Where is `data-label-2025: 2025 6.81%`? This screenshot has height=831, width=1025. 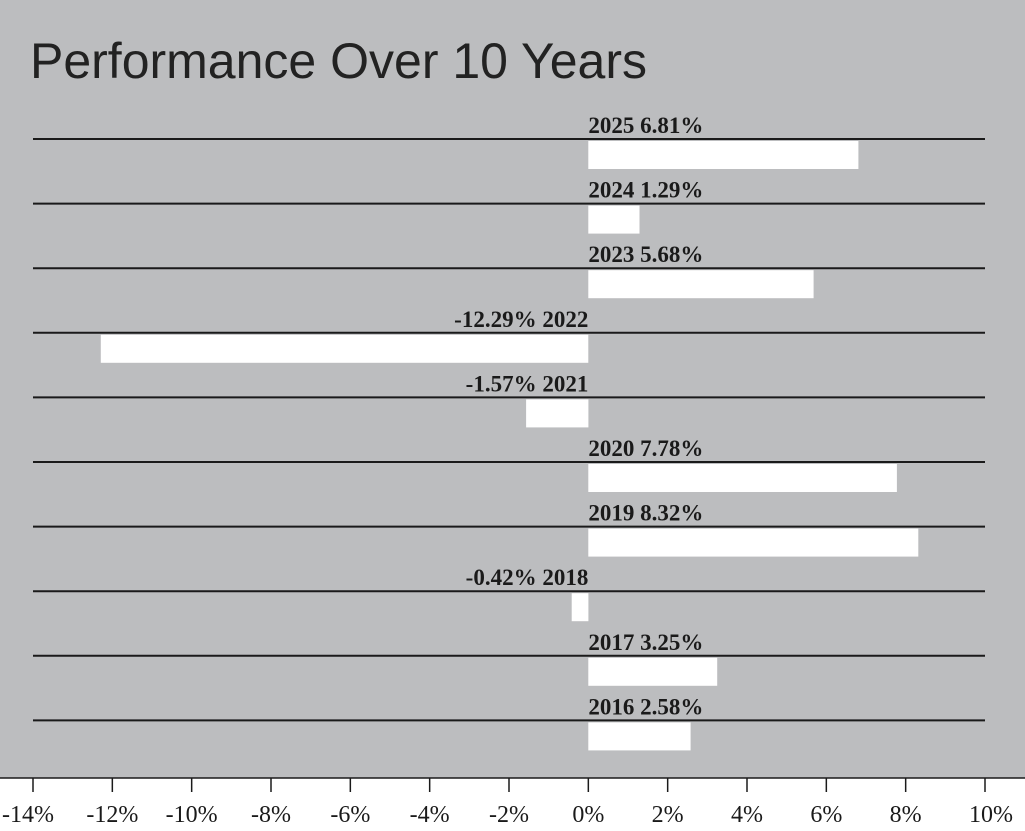 data-label-2025: 2025 6.81% is located at coordinates (645, 125).